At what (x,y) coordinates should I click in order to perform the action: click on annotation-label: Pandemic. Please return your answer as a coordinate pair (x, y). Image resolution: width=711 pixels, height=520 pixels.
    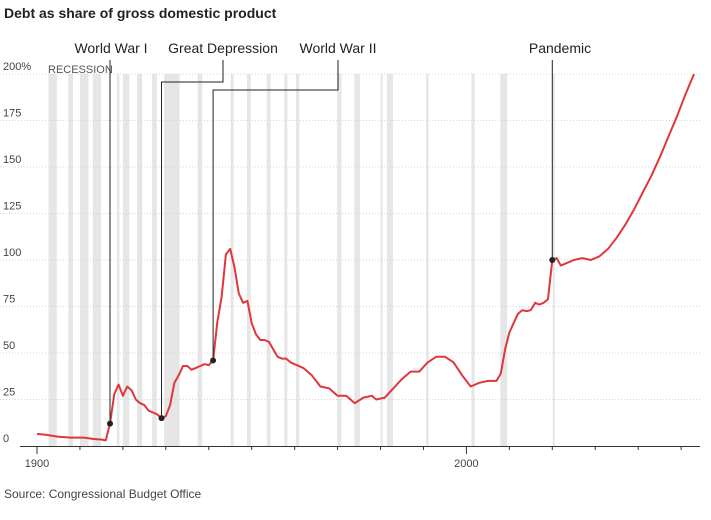
    Looking at the image, I should click on (560, 48).